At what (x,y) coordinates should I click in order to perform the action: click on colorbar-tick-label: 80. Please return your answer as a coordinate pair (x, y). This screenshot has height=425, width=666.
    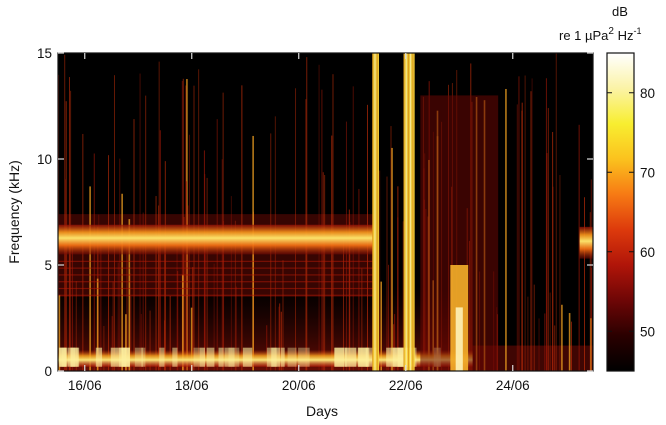
    Looking at the image, I should click on (647, 93).